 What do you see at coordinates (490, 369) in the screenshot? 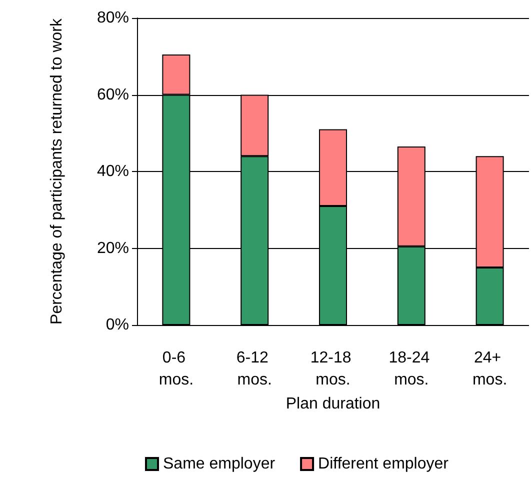
I see `x-tick-label: 24+ mos.` at bounding box center [490, 369].